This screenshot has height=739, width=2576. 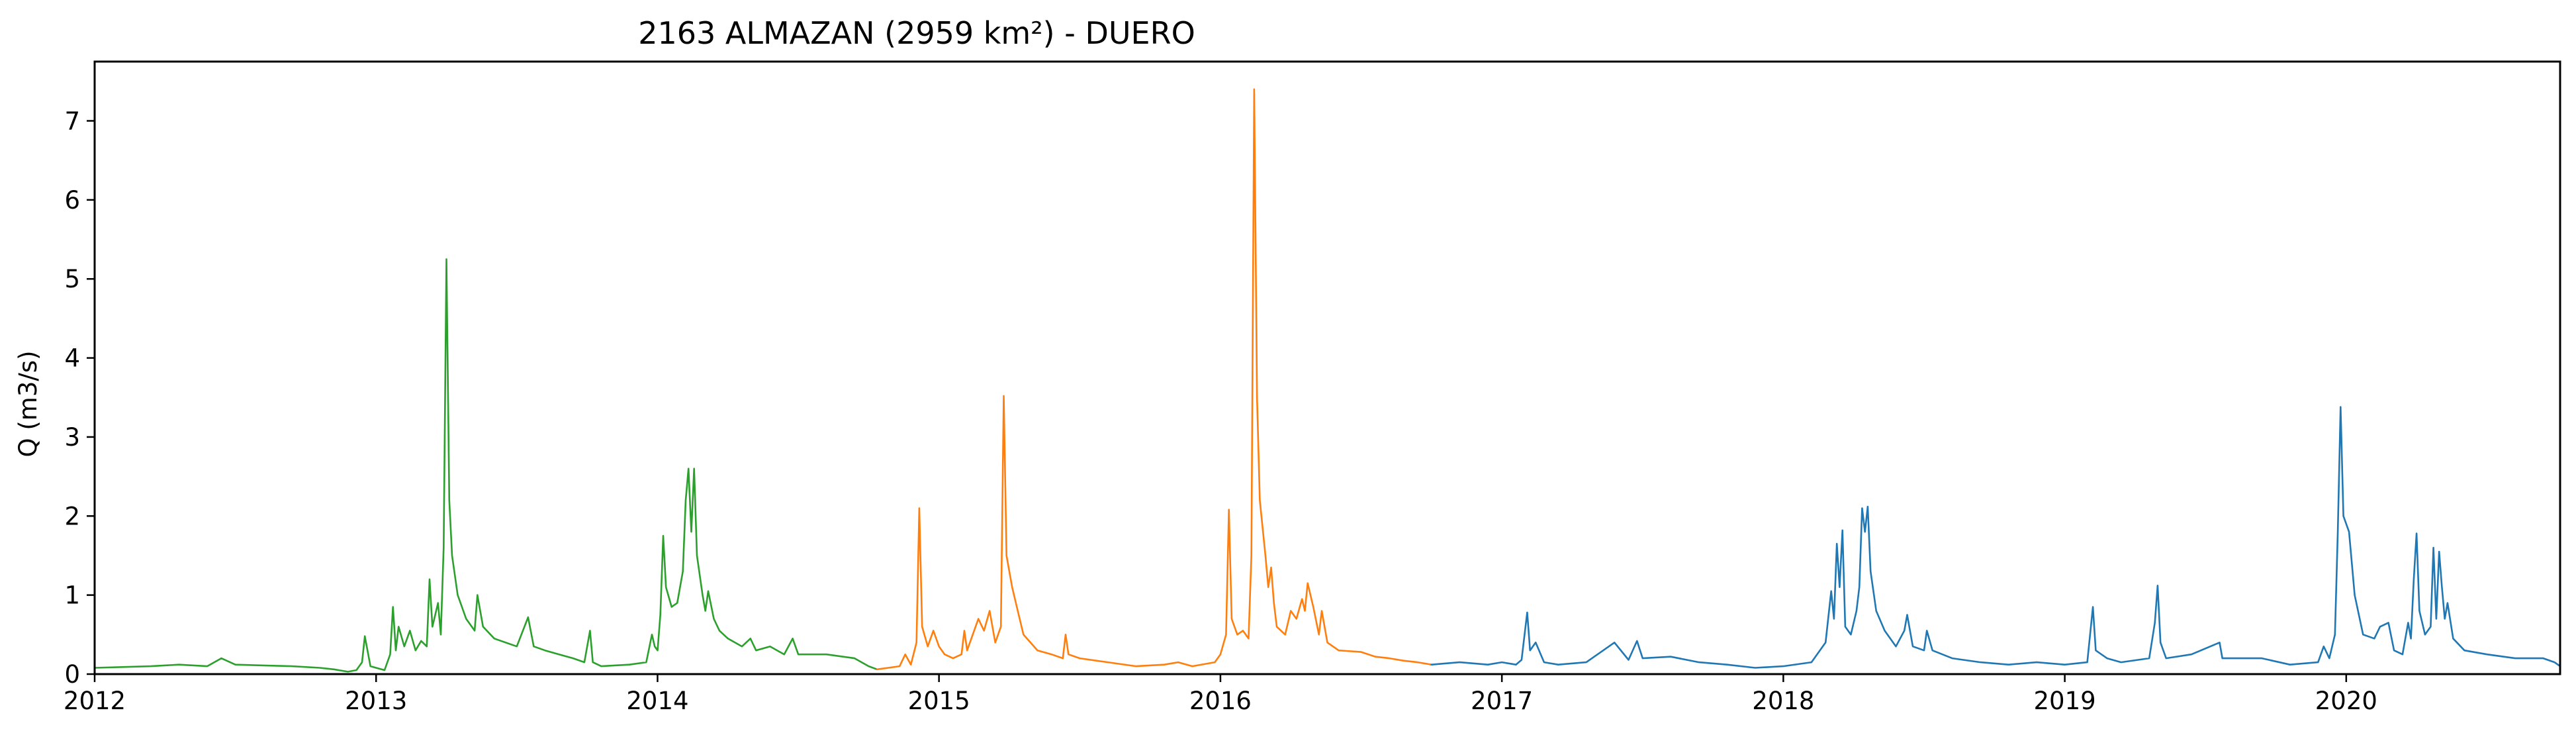 What do you see at coordinates (1220, 701) in the screenshot?
I see `x-tick-label: 2016` at bounding box center [1220, 701].